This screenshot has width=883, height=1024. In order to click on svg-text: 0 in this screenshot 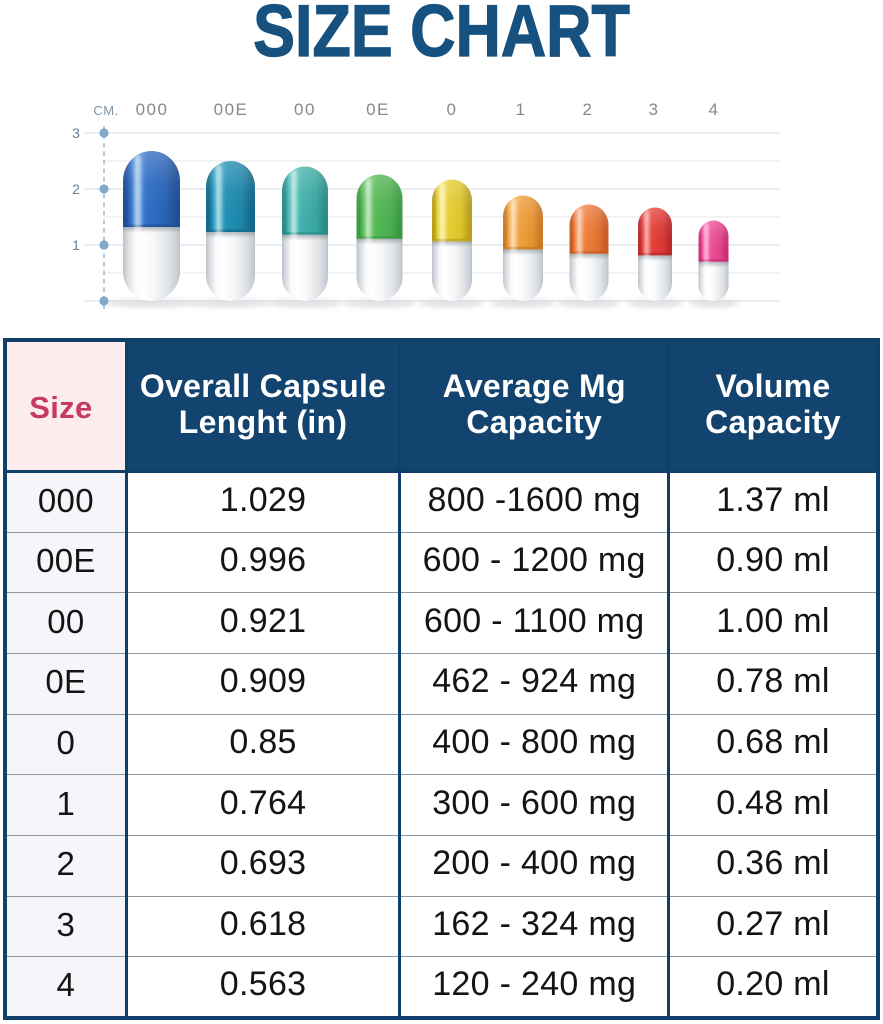, I will do `click(452, 109)`.